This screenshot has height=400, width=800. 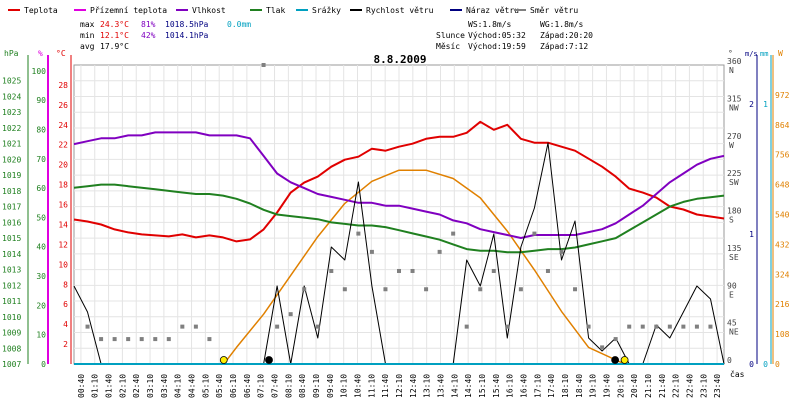 What do you see at coordinates (41, 159) in the screenshot?
I see `tick-label-pct: 70` at bounding box center [41, 159].